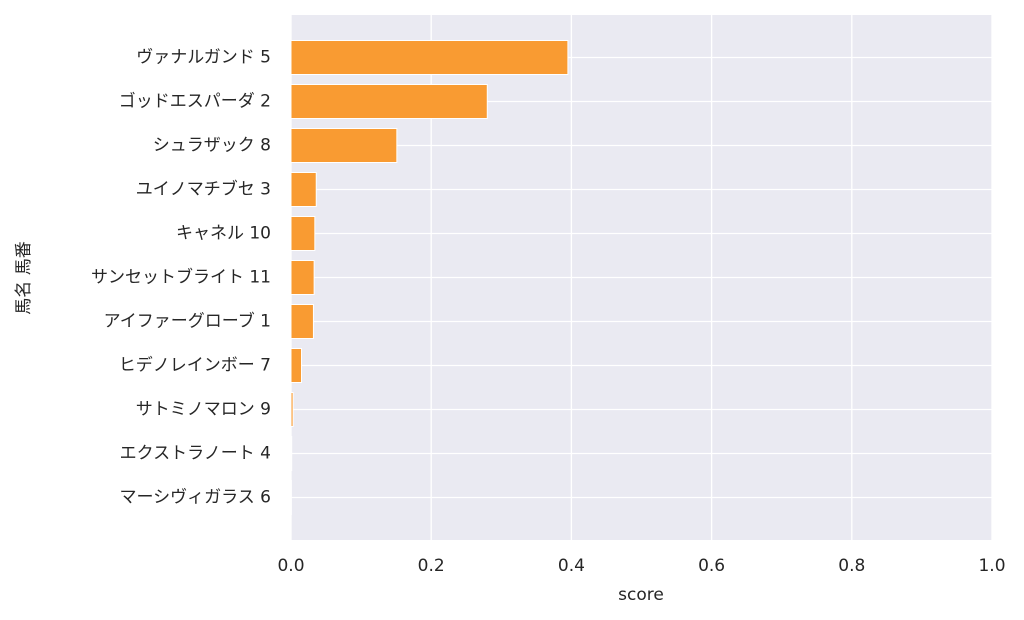  What do you see at coordinates (24, 277) in the screenshot?
I see `y-axis-label: 馬名 馬番` at bounding box center [24, 277].